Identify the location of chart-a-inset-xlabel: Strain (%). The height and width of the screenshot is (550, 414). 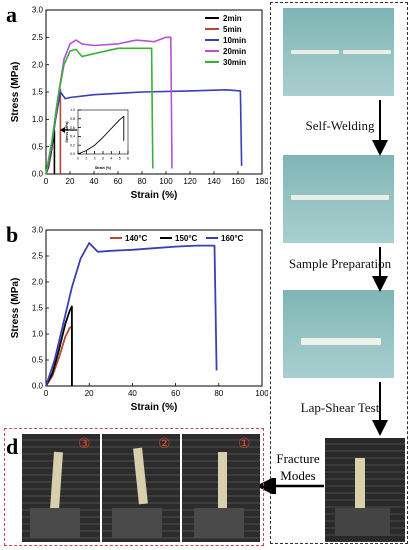
(103, 168).